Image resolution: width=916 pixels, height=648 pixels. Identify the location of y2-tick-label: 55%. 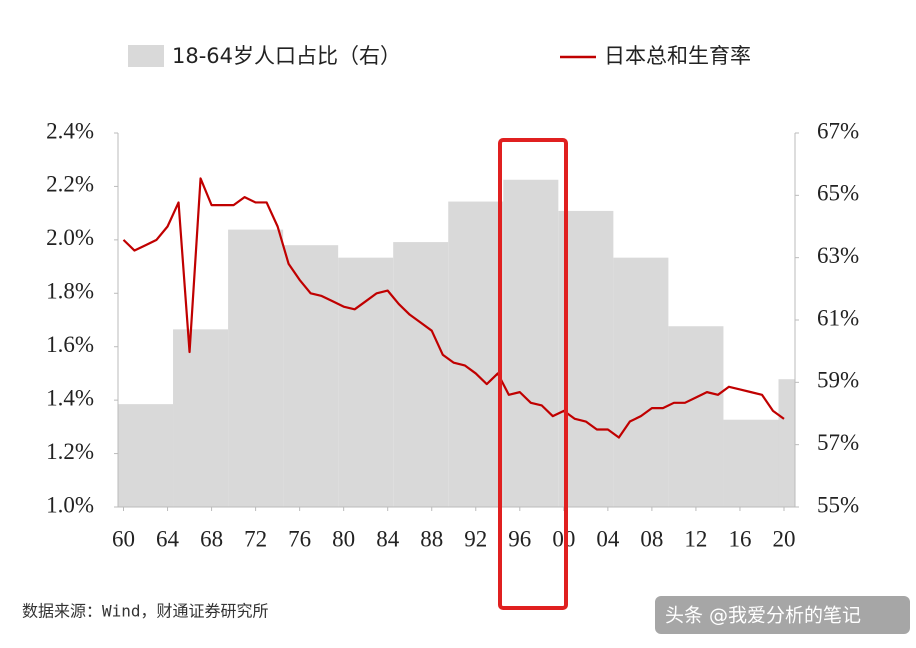
(838, 504).